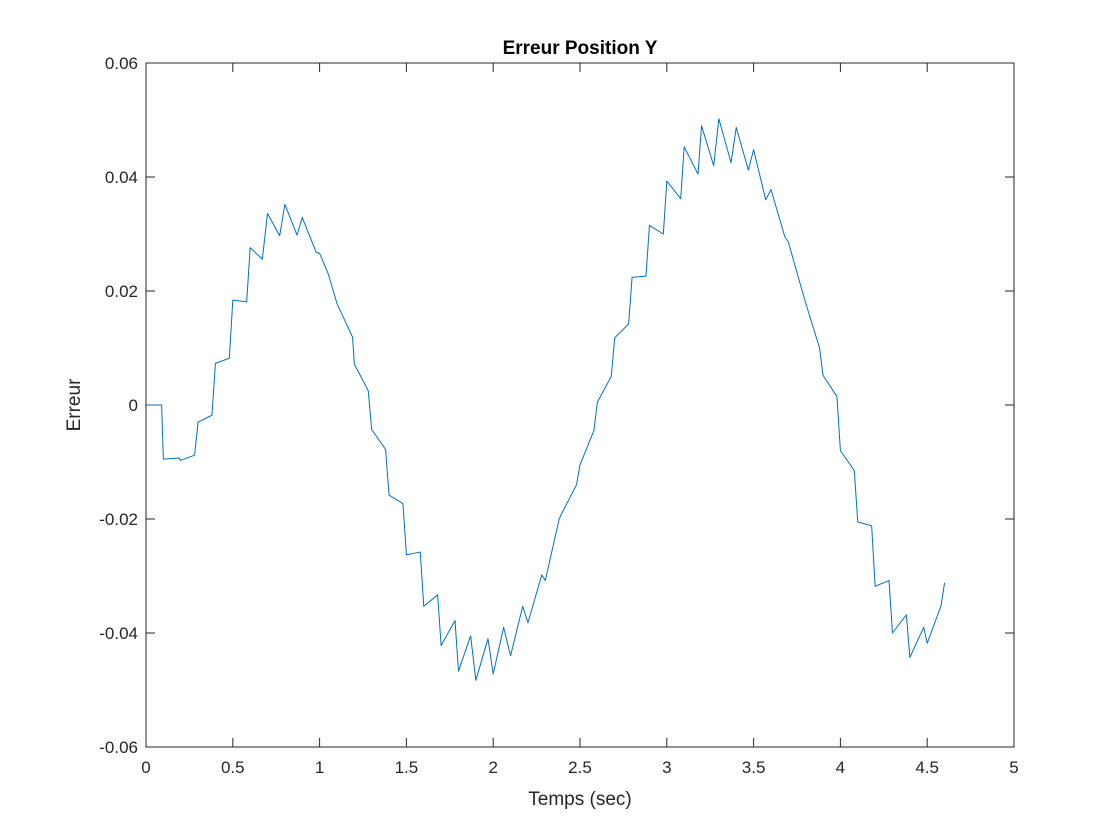  What do you see at coordinates (754, 767) in the screenshot?
I see `x-tick-label: 3.5` at bounding box center [754, 767].